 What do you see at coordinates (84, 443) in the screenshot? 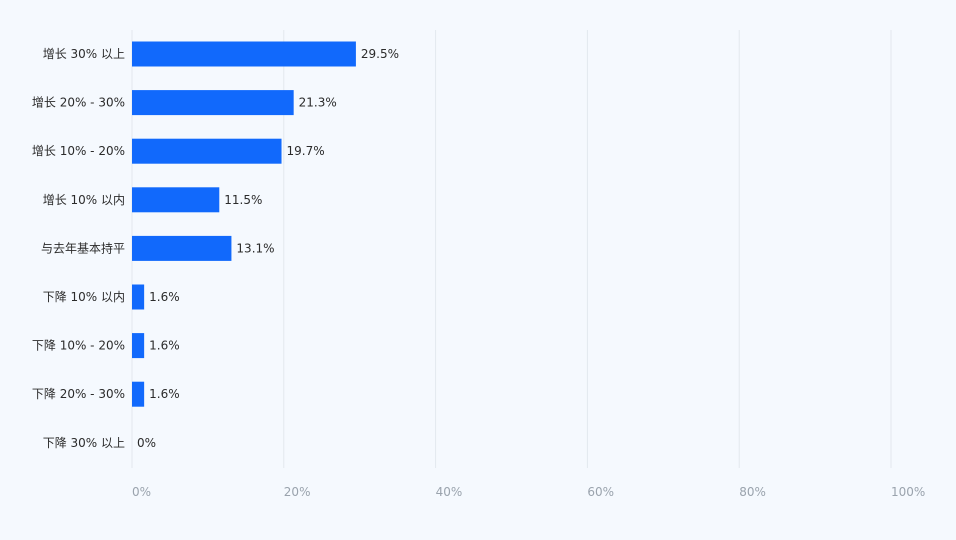
I see `category-label: 下降 30% 以上` at bounding box center [84, 443].